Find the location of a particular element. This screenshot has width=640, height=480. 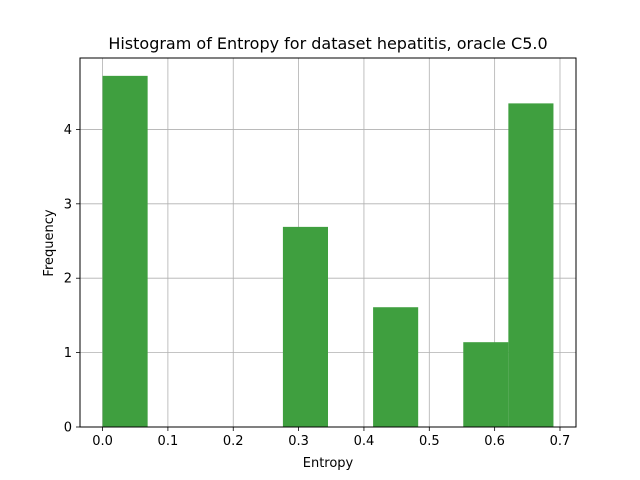

y-tick-label: 4 is located at coordinates (68, 130).